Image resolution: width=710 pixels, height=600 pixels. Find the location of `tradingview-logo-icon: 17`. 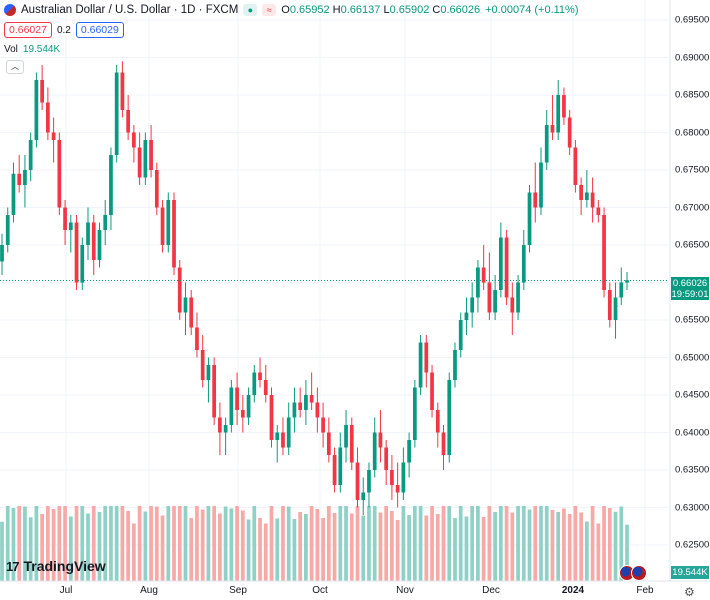

tradingview-logo-icon: 17 is located at coordinates (13, 566).